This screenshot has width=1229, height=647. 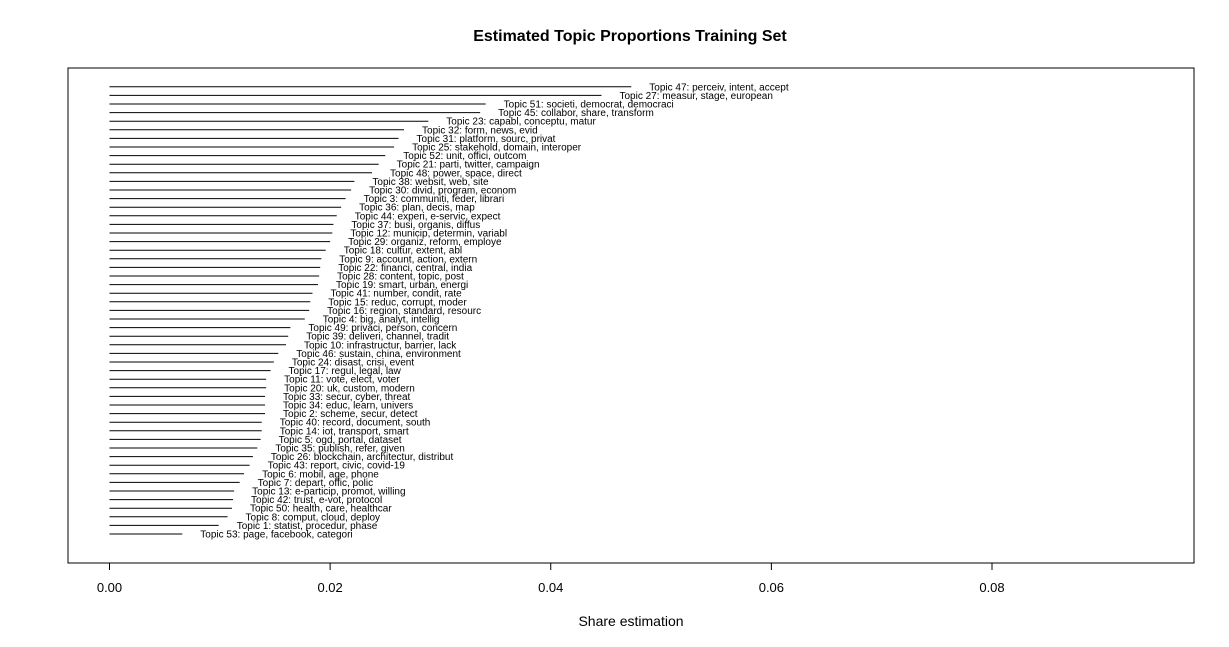 What do you see at coordinates (408, 259) in the screenshot?
I see `bar-label: Topic 9: account, action, extern` at bounding box center [408, 259].